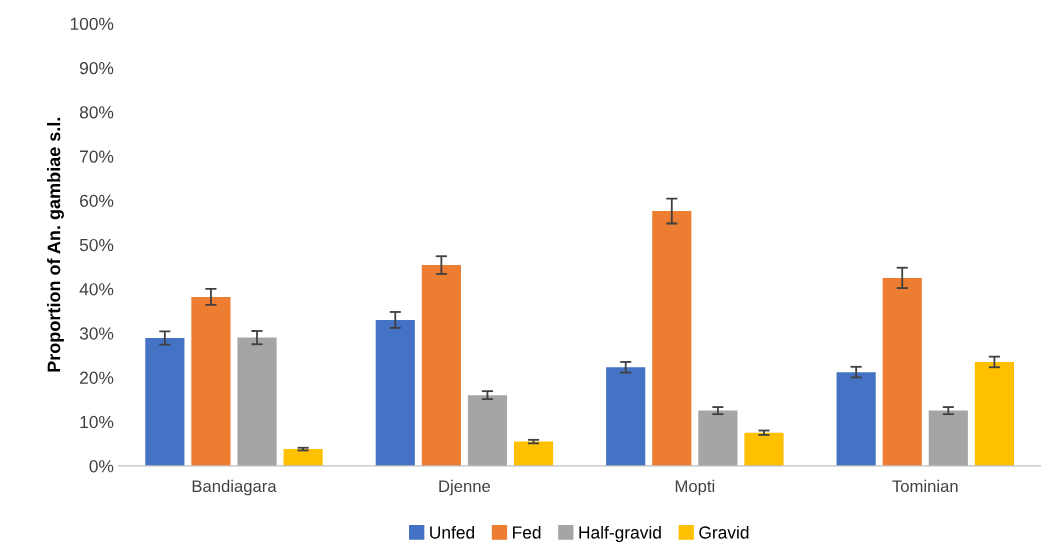 This screenshot has height=560, width=1051. What do you see at coordinates (97, 422) in the screenshot?
I see `y-tick-label: 10%` at bounding box center [97, 422].